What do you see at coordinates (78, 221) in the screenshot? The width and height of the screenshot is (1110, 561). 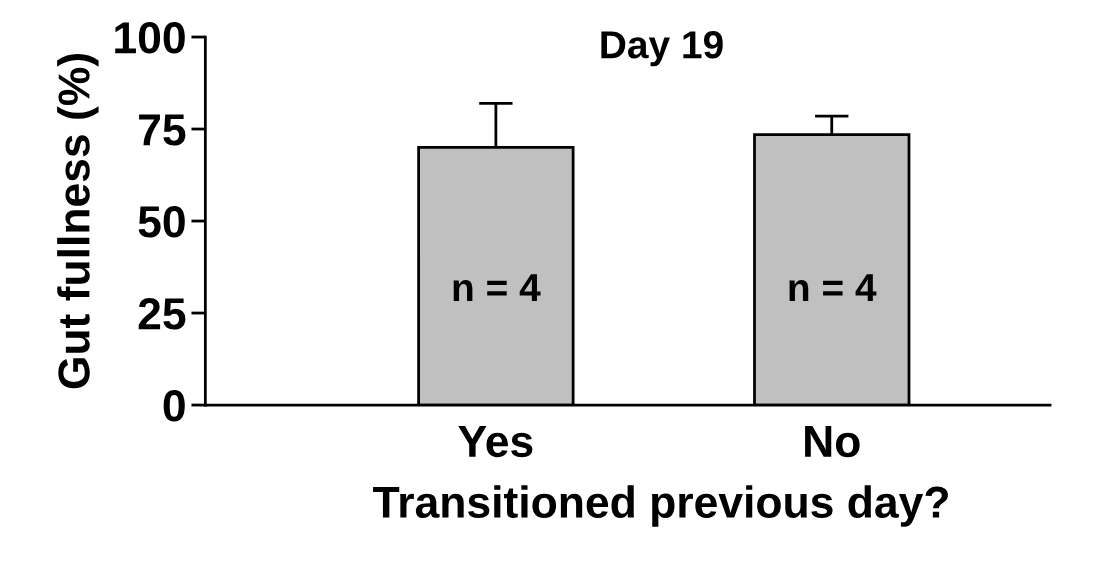 I see `y-axis-title: Gut fullness (%)` at bounding box center [78, 221].